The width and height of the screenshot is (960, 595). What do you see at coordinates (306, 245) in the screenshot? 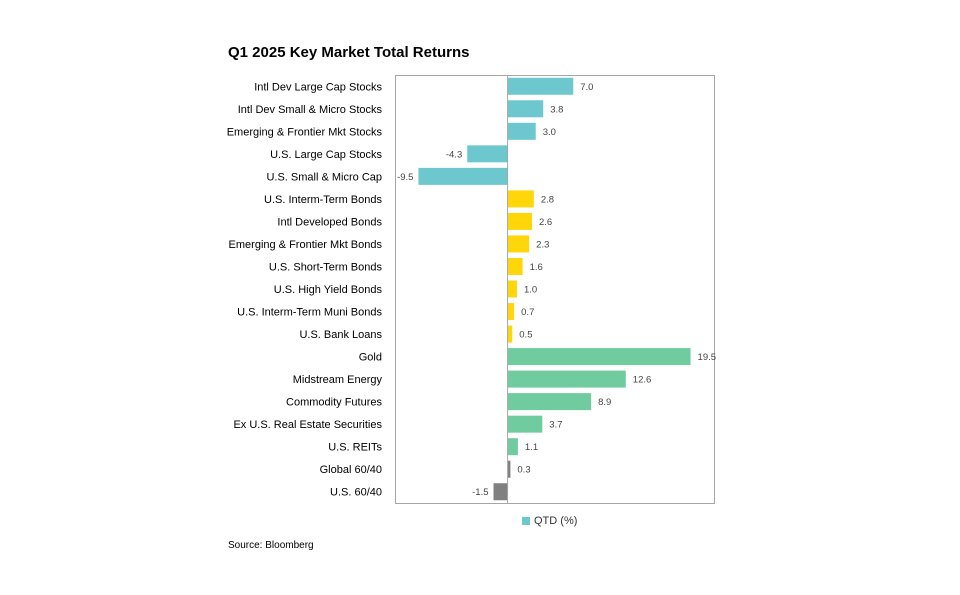
I see `category-label: Emerging & Frontier Mkt Bonds` at bounding box center [306, 245].